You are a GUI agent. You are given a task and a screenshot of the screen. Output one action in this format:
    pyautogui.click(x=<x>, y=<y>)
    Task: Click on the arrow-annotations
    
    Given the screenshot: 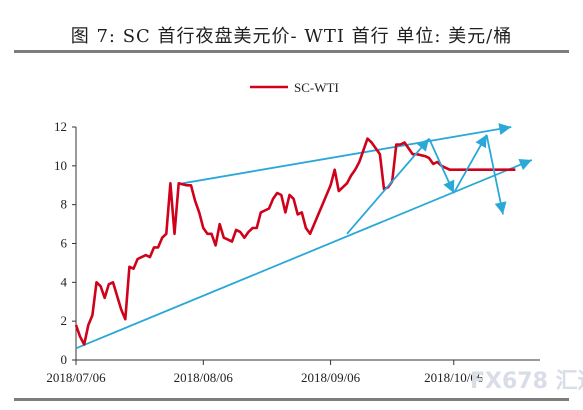 What is the action you would take?
    pyautogui.click(x=439, y=179)
    